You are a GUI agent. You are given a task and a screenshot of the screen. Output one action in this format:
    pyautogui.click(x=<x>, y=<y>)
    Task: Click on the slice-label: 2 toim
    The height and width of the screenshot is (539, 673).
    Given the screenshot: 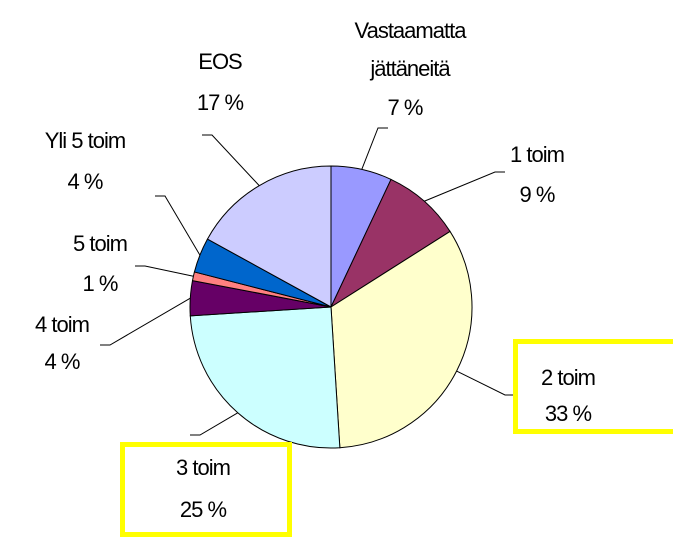 What is the action you would take?
    pyautogui.click(x=568, y=377)
    